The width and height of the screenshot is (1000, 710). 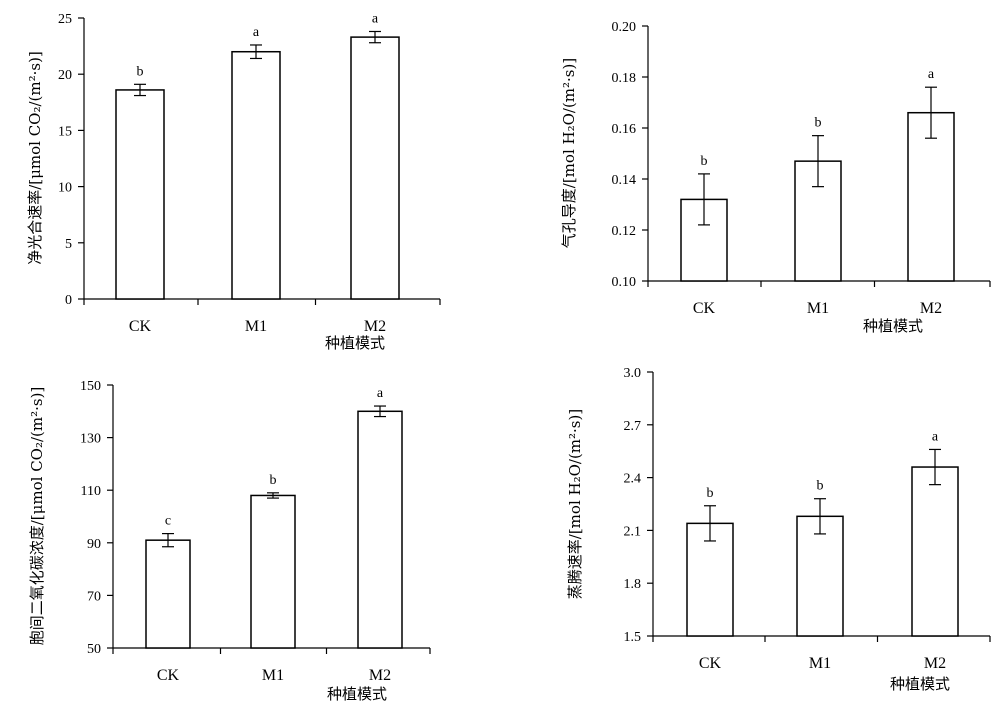 I want to click on y-tick-label: 0, so click(x=68, y=300).